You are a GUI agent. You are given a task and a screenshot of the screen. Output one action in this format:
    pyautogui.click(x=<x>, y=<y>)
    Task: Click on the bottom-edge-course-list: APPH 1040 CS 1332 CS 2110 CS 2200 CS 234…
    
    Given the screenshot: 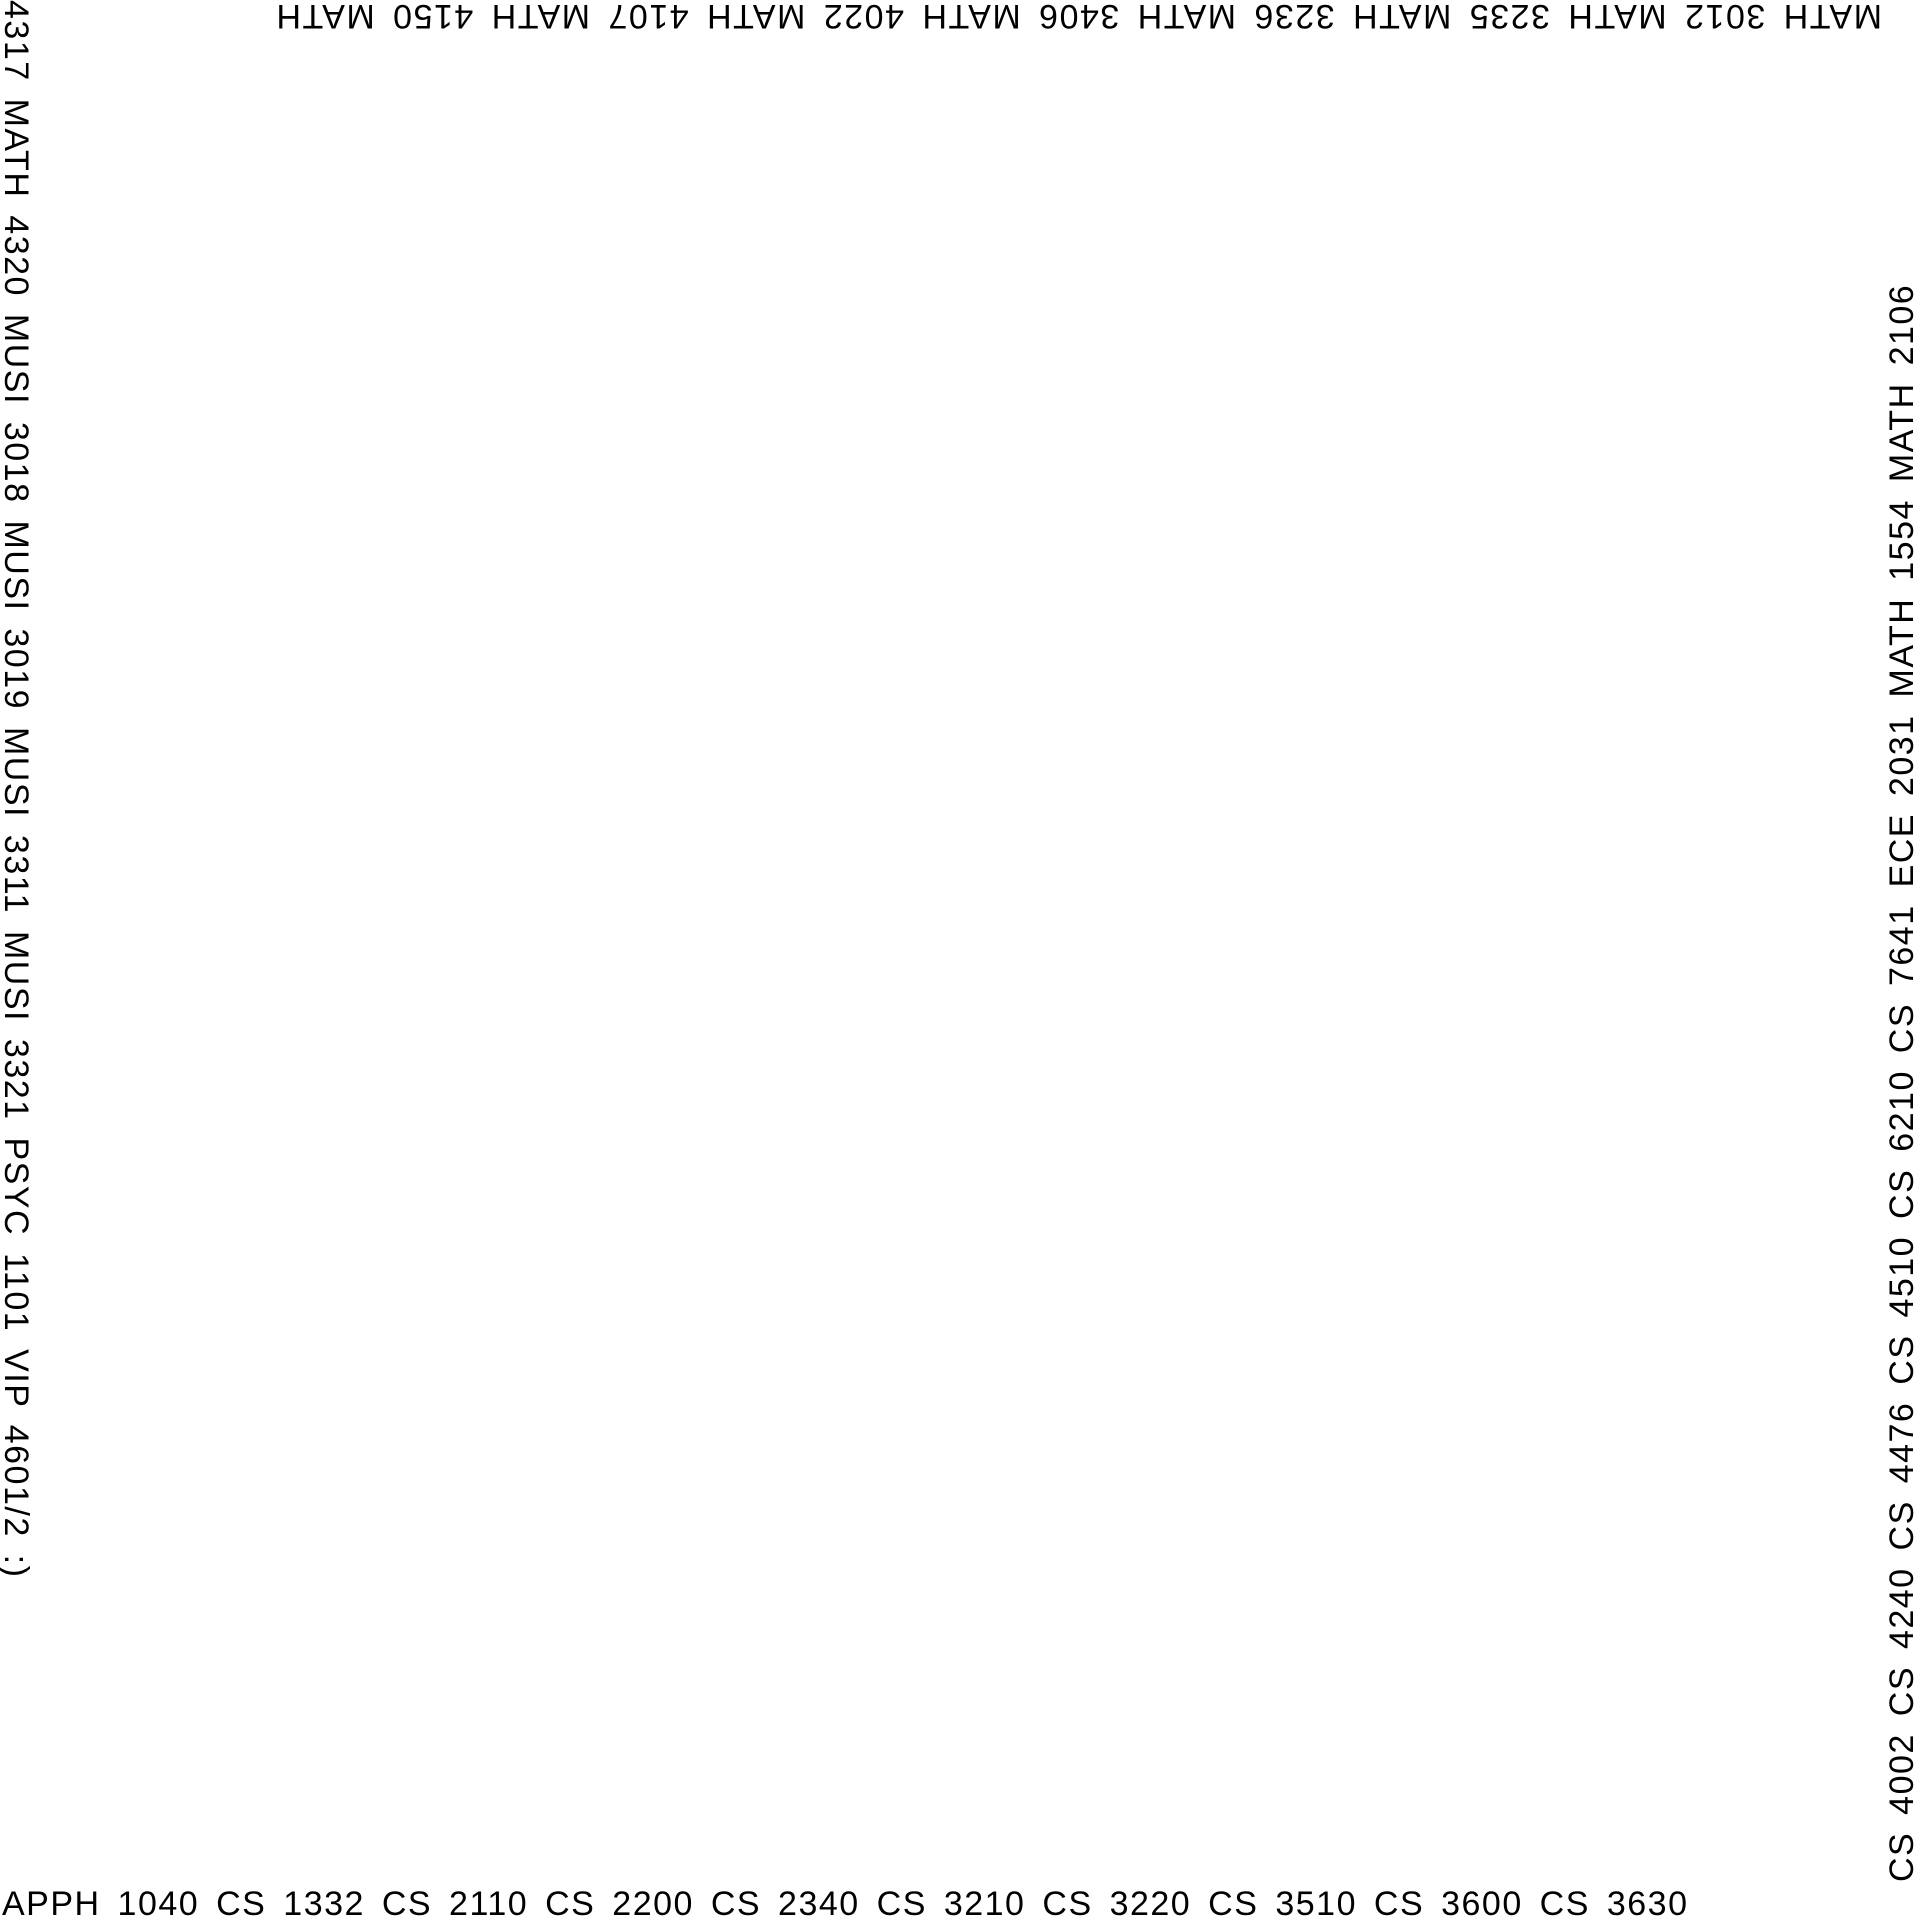 What is the action you would take?
    pyautogui.click(x=845, y=1904)
    